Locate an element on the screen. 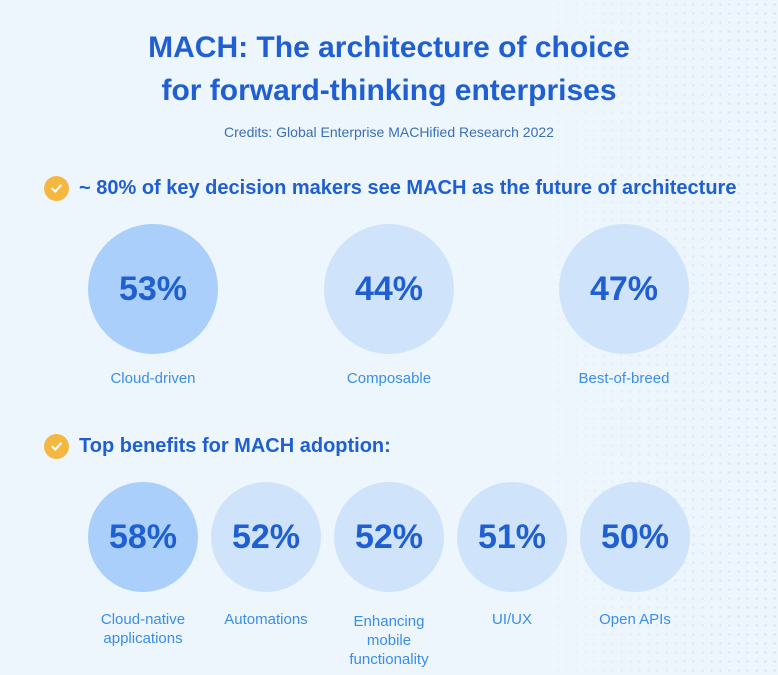  stat-label: Open APIs is located at coordinates (635, 619).